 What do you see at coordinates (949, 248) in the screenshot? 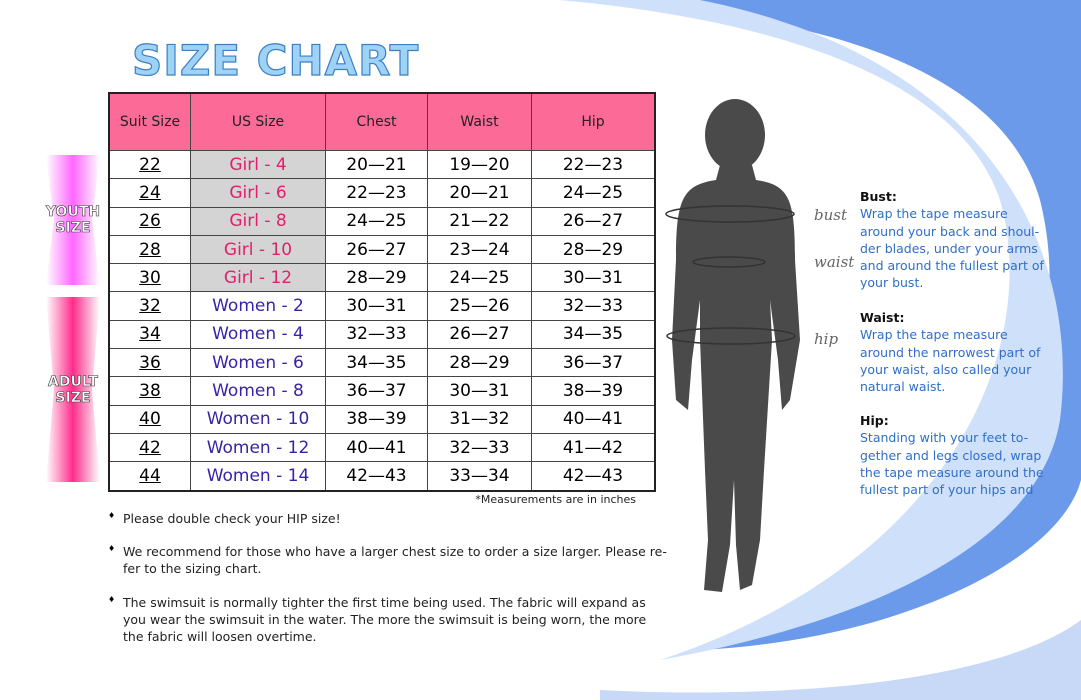
I see `instruction-line: der blades, under your arms` at bounding box center [949, 248].